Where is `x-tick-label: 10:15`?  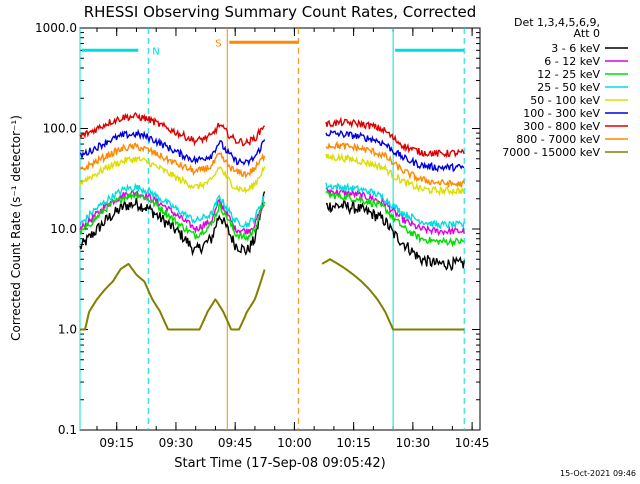 x-tick-label: 10:15 is located at coordinates (353, 443).